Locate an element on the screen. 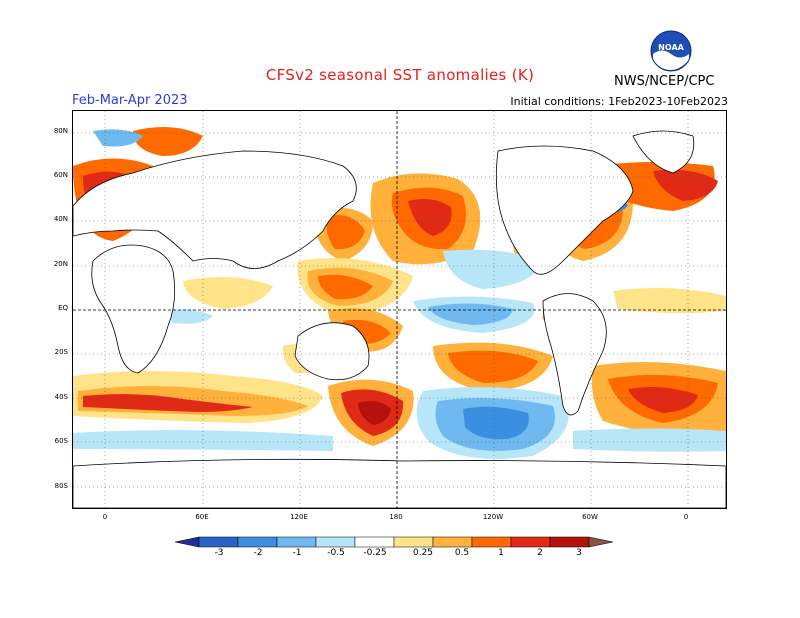  noaa-logo-text: NOAA is located at coordinates (671, 47).